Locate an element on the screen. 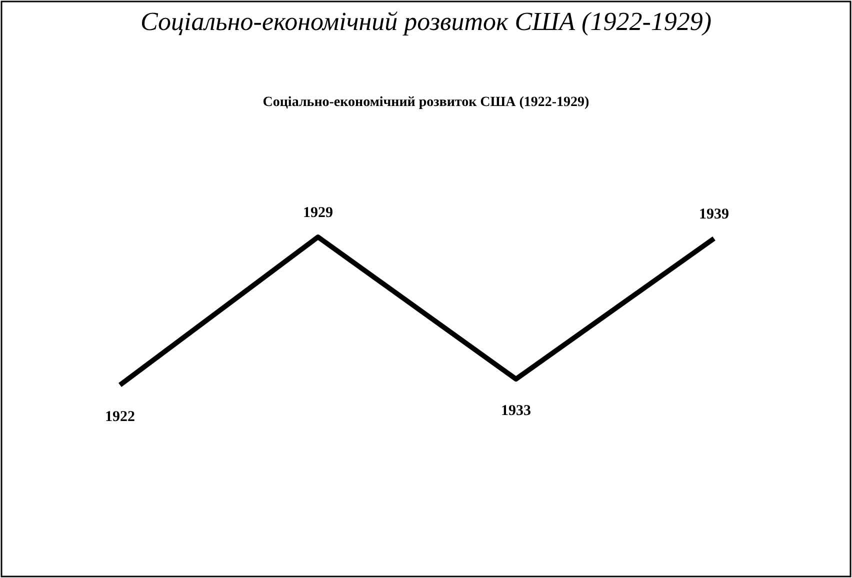 Image resolution: width=852 pixels, height=578 pixels. x-tick-label: 1933 is located at coordinates (516, 411).